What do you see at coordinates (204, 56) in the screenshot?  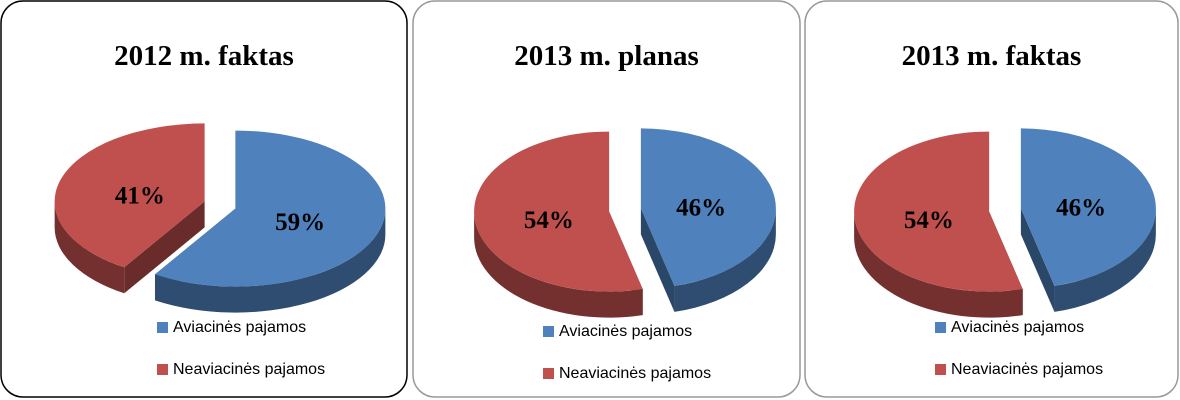 I see `chart-title: 2012 m. faktas` at bounding box center [204, 56].